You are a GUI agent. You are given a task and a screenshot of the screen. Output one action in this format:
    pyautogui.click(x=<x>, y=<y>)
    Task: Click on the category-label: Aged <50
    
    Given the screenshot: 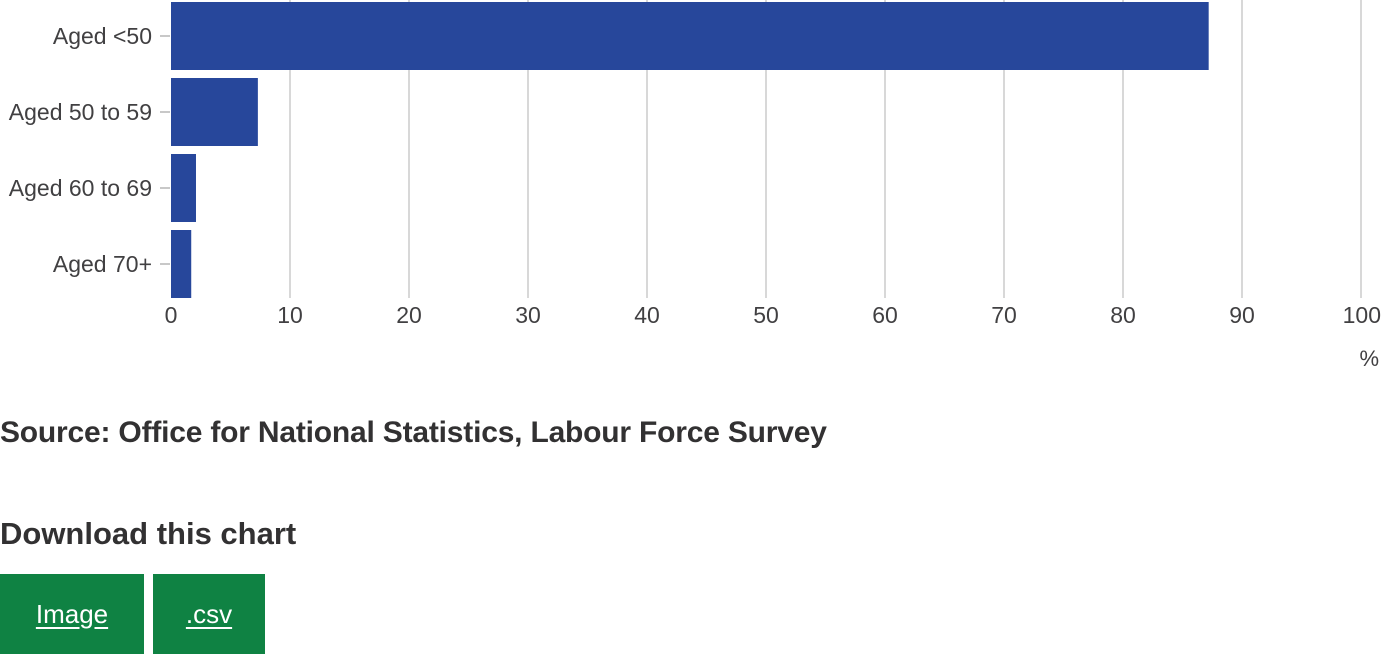 What is the action you would take?
    pyautogui.click(x=102, y=36)
    